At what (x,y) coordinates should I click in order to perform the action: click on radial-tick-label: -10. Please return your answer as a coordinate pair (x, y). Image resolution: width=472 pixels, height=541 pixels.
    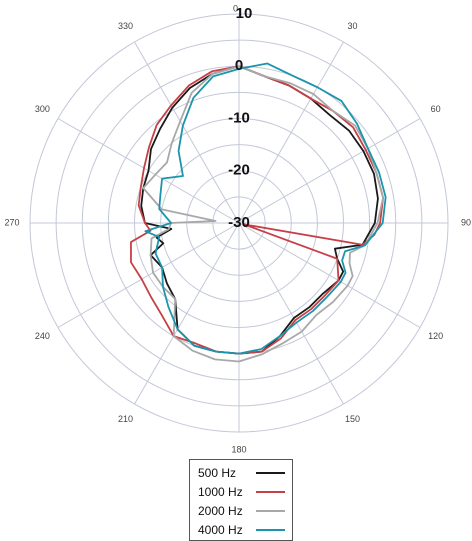
    Looking at the image, I should click on (239, 117).